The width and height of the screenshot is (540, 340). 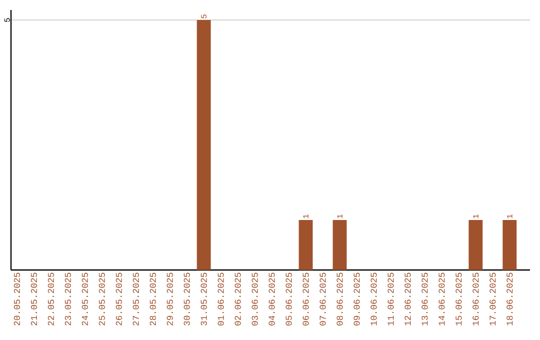 What do you see at coordinates (187, 299) in the screenshot?
I see `x-tick-label: 30.05.2025` at bounding box center [187, 299].